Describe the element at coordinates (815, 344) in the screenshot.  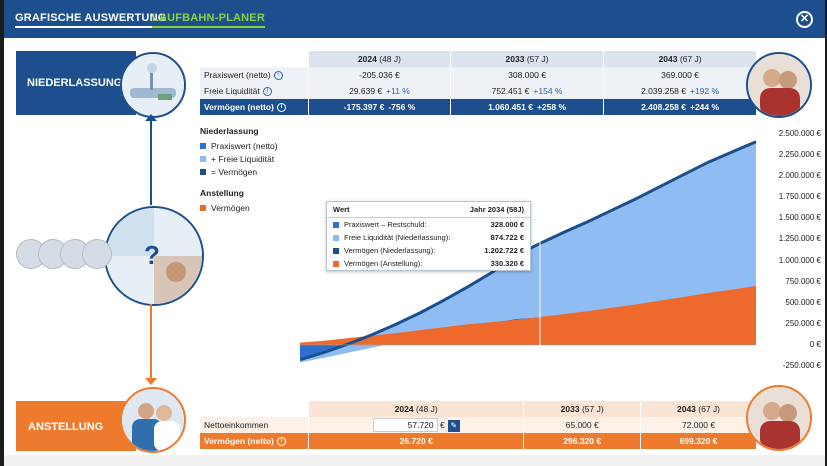
I see `y-tick-label: 0 €` at that location.